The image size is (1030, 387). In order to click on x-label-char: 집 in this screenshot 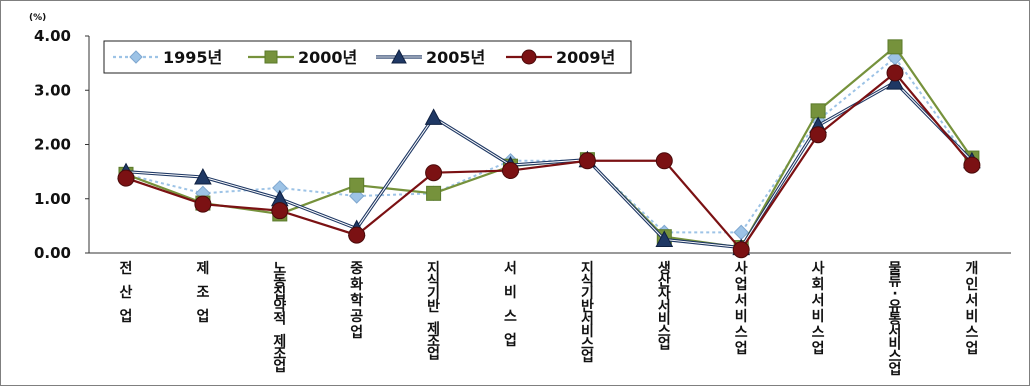, I will do `click(279, 293)`.